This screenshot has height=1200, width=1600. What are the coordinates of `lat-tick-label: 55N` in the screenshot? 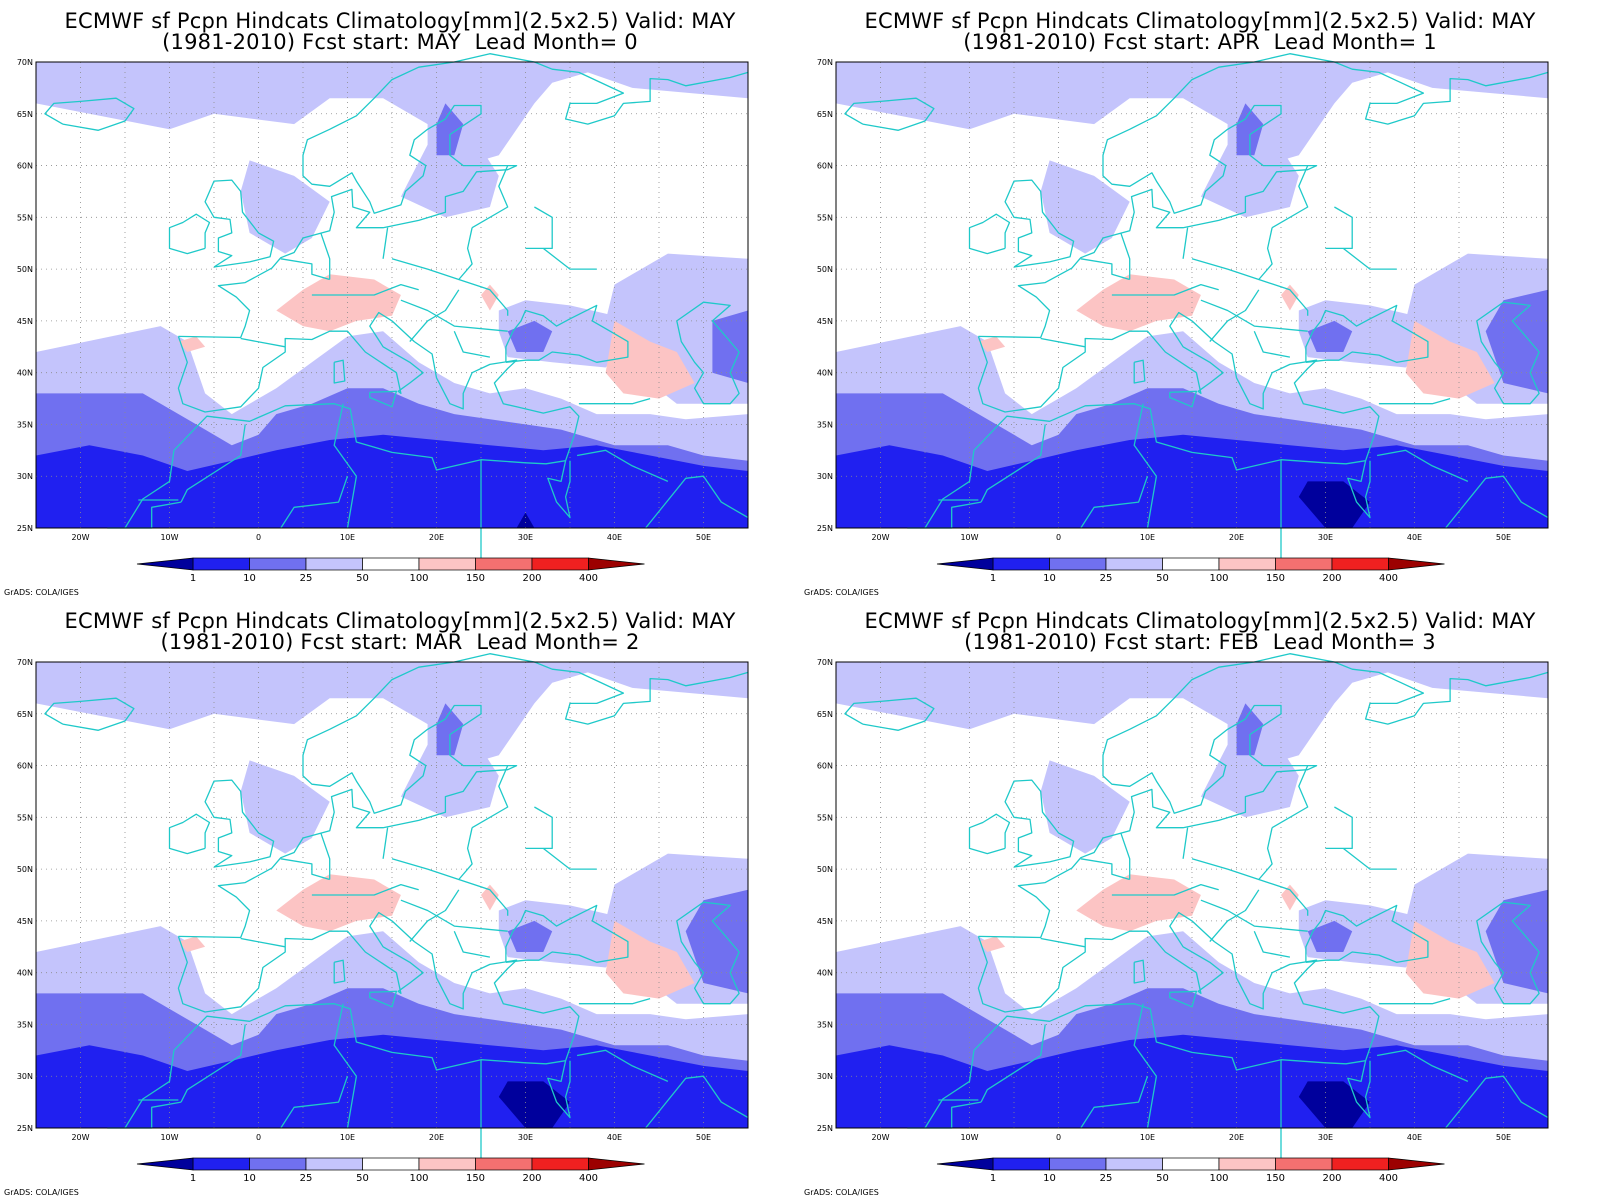 It's located at (25, 217).